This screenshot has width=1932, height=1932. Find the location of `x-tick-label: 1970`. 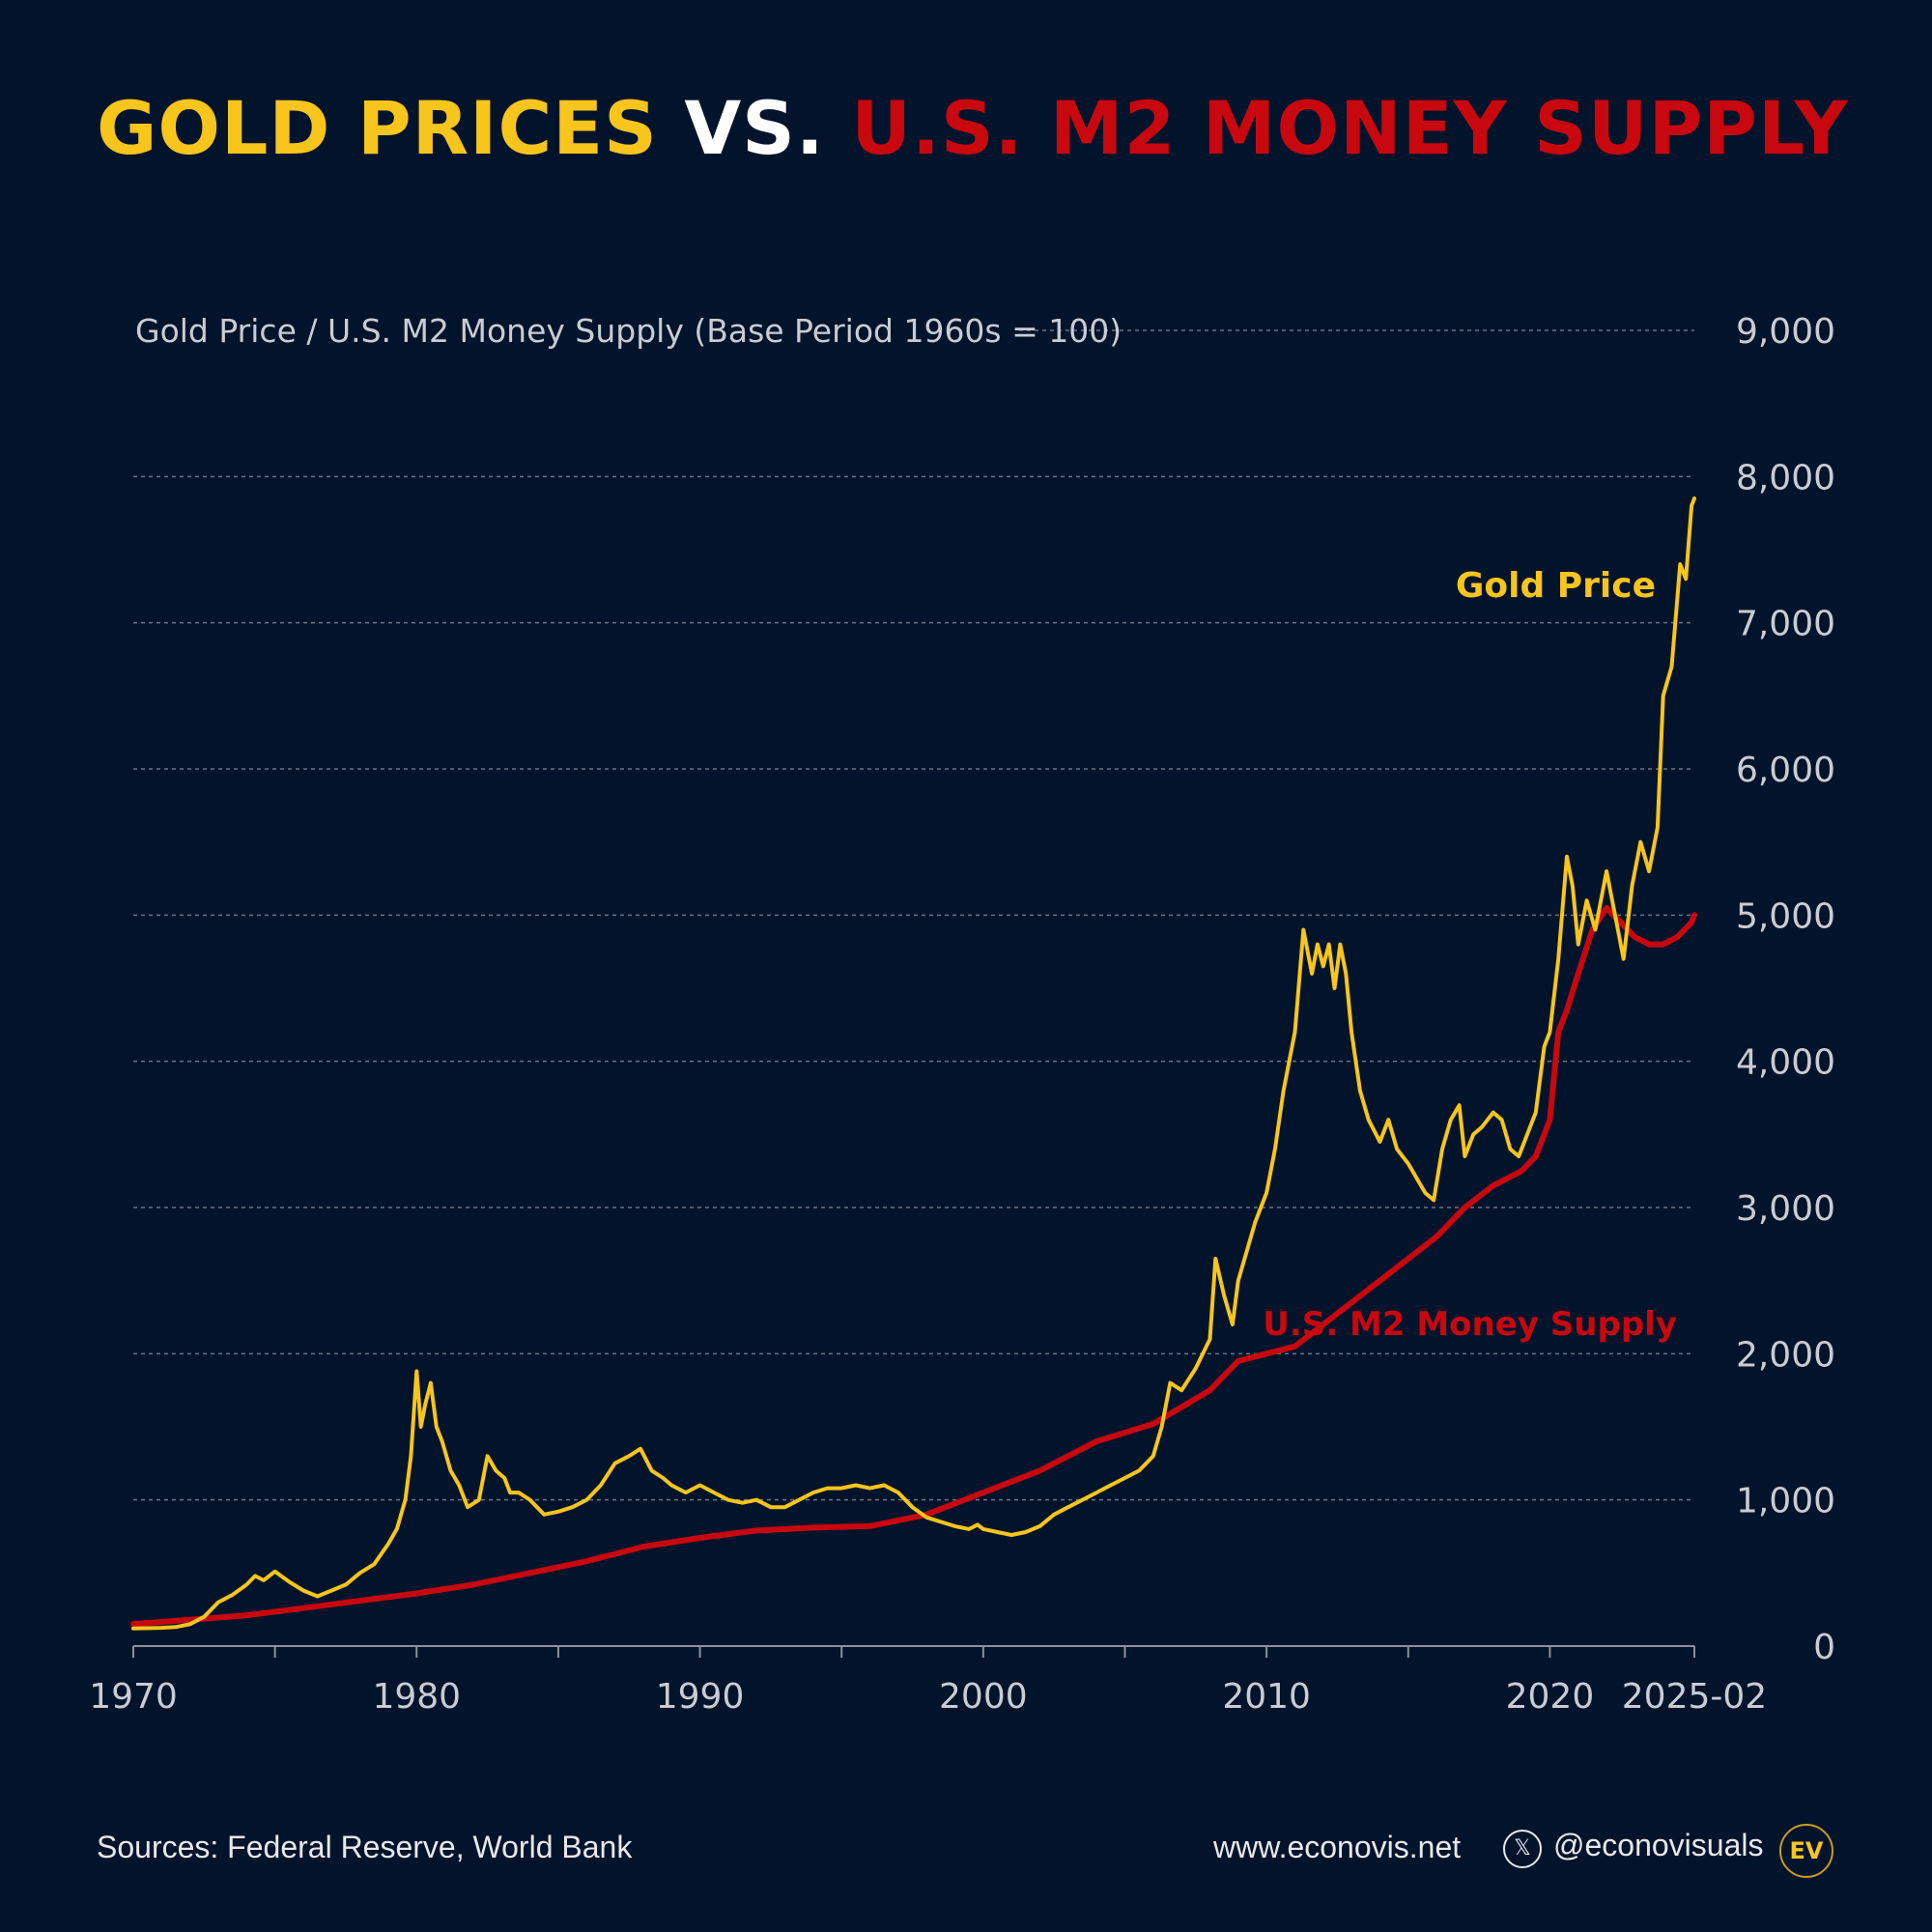

x-tick-label: 1970 is located at coordinates (133, 1697).